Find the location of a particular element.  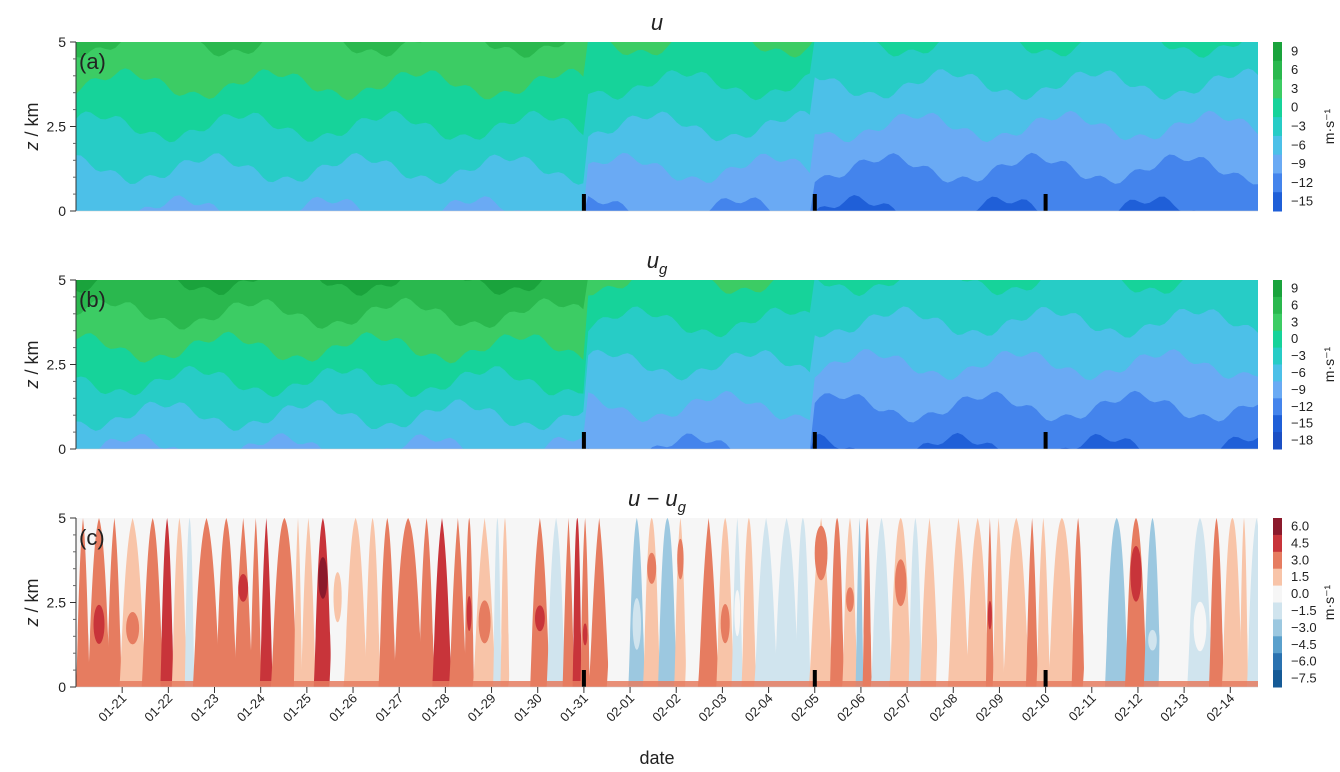

colorbar-tick-label: 4.5 is located at coordinates (1300, 542).